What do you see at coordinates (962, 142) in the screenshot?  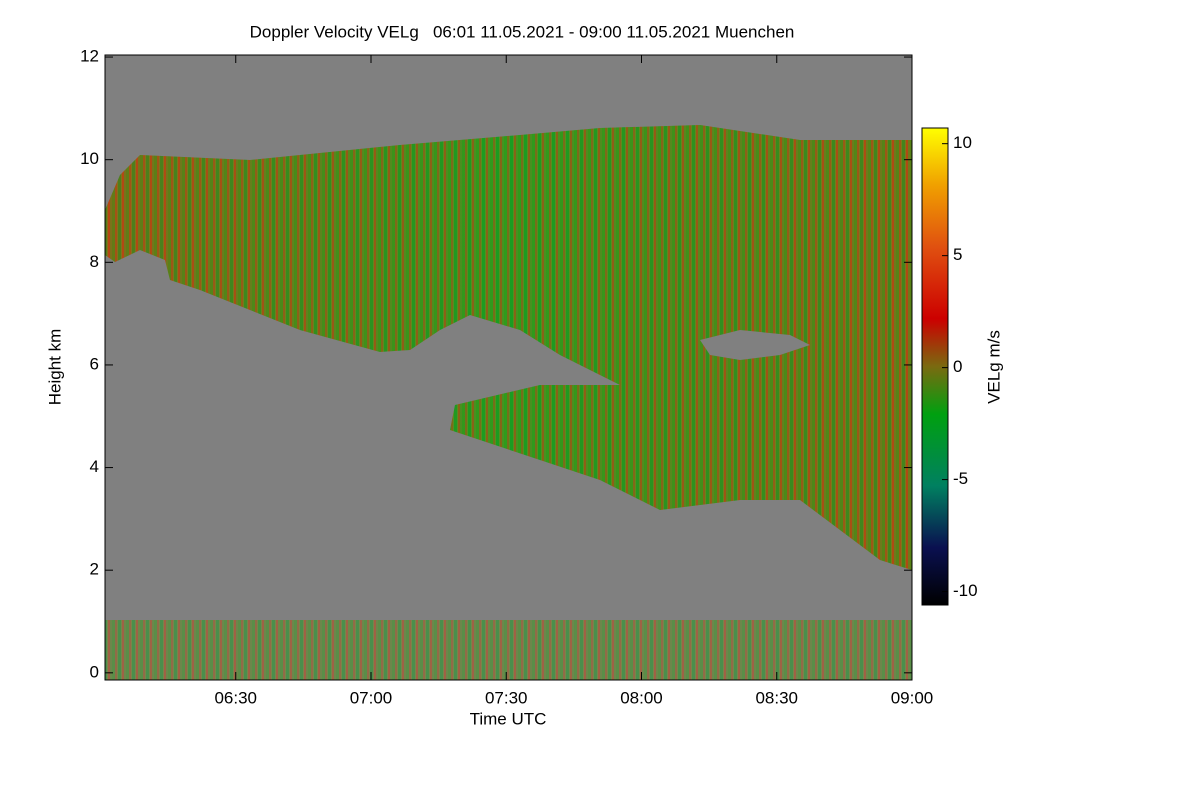 I see `colorbar-tick-label: 10` at bounding box center [962, 142].